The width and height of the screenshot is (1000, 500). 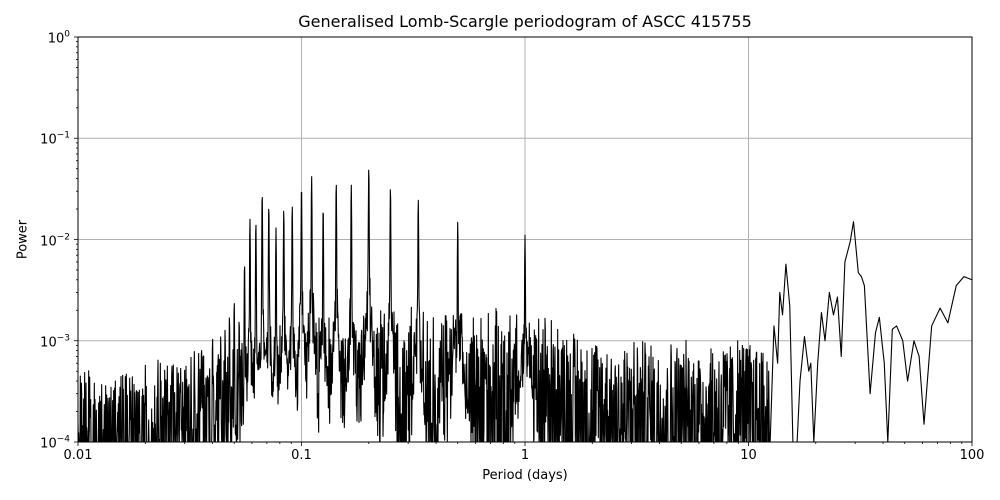 I want to click on y-axis-label: Power, so click(x=23, y=239).